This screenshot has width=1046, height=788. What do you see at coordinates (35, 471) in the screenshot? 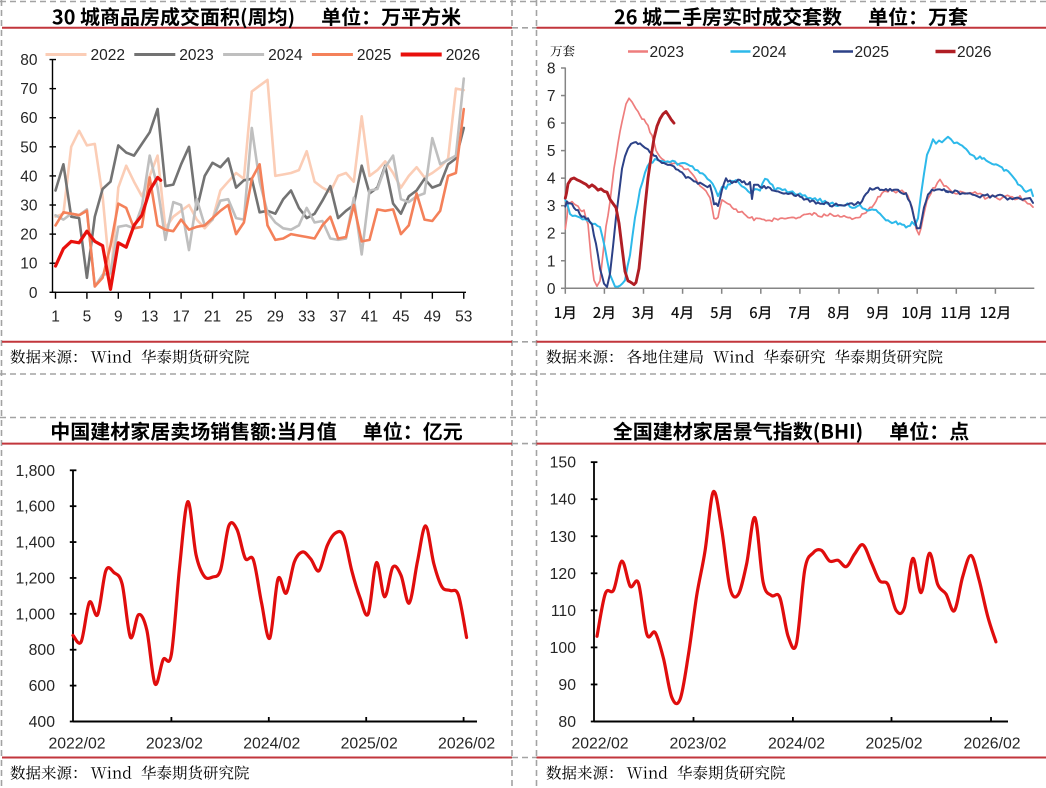
I see `svg-text: 1,800` at bounding box center [35, 471].